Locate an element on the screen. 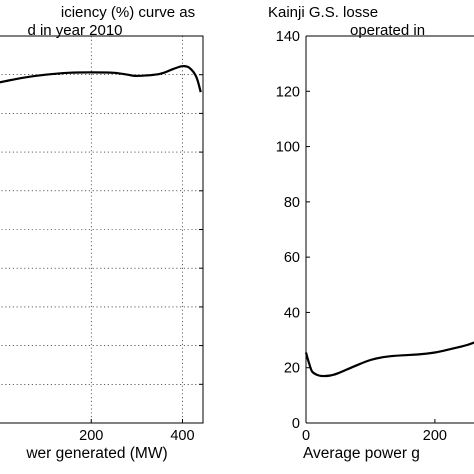 The height and width of the screenshot is (474, 474). right-x-tick-label: 200 is located at coordinates (435, 436).